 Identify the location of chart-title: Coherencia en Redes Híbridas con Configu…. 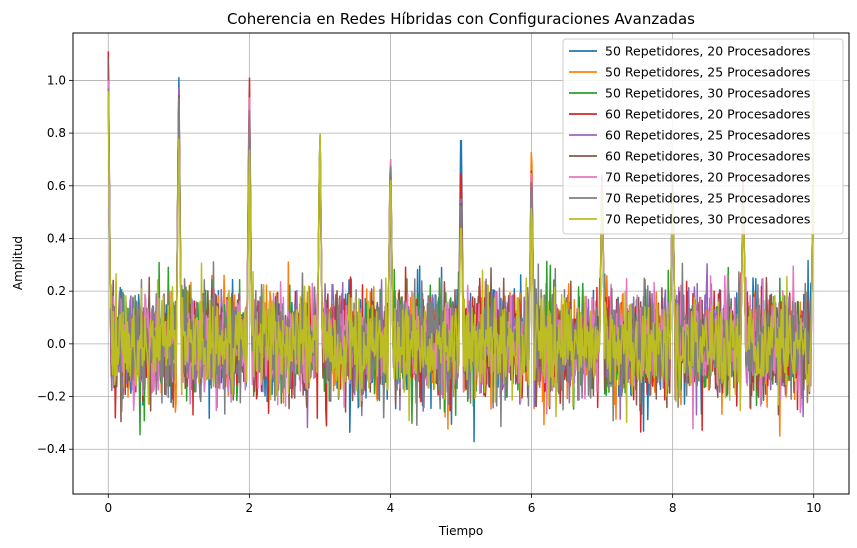
(461, 19).